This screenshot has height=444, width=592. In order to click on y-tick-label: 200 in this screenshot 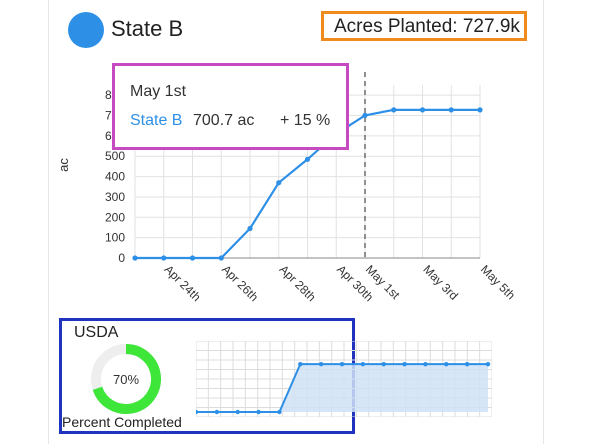, I will do `click(115, 217)`.